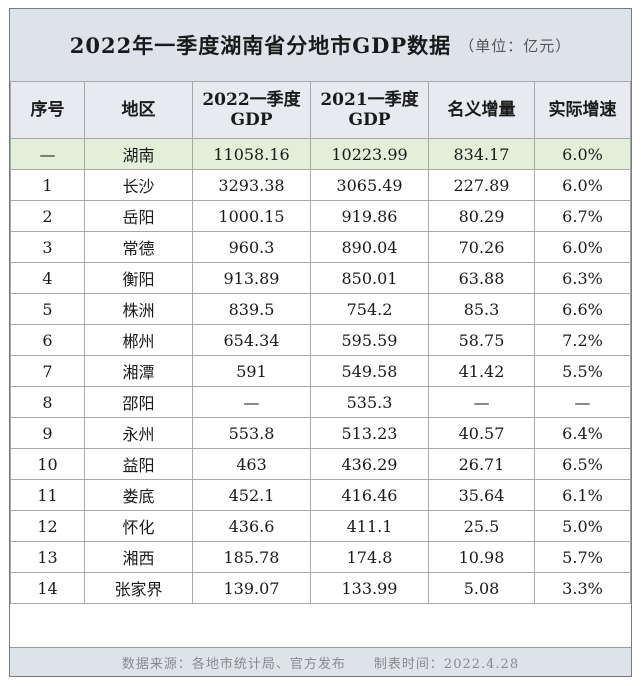  Describe the element at coordinates (138, 464) in the screenshot. I see `cell-region: 益阳` at that location.